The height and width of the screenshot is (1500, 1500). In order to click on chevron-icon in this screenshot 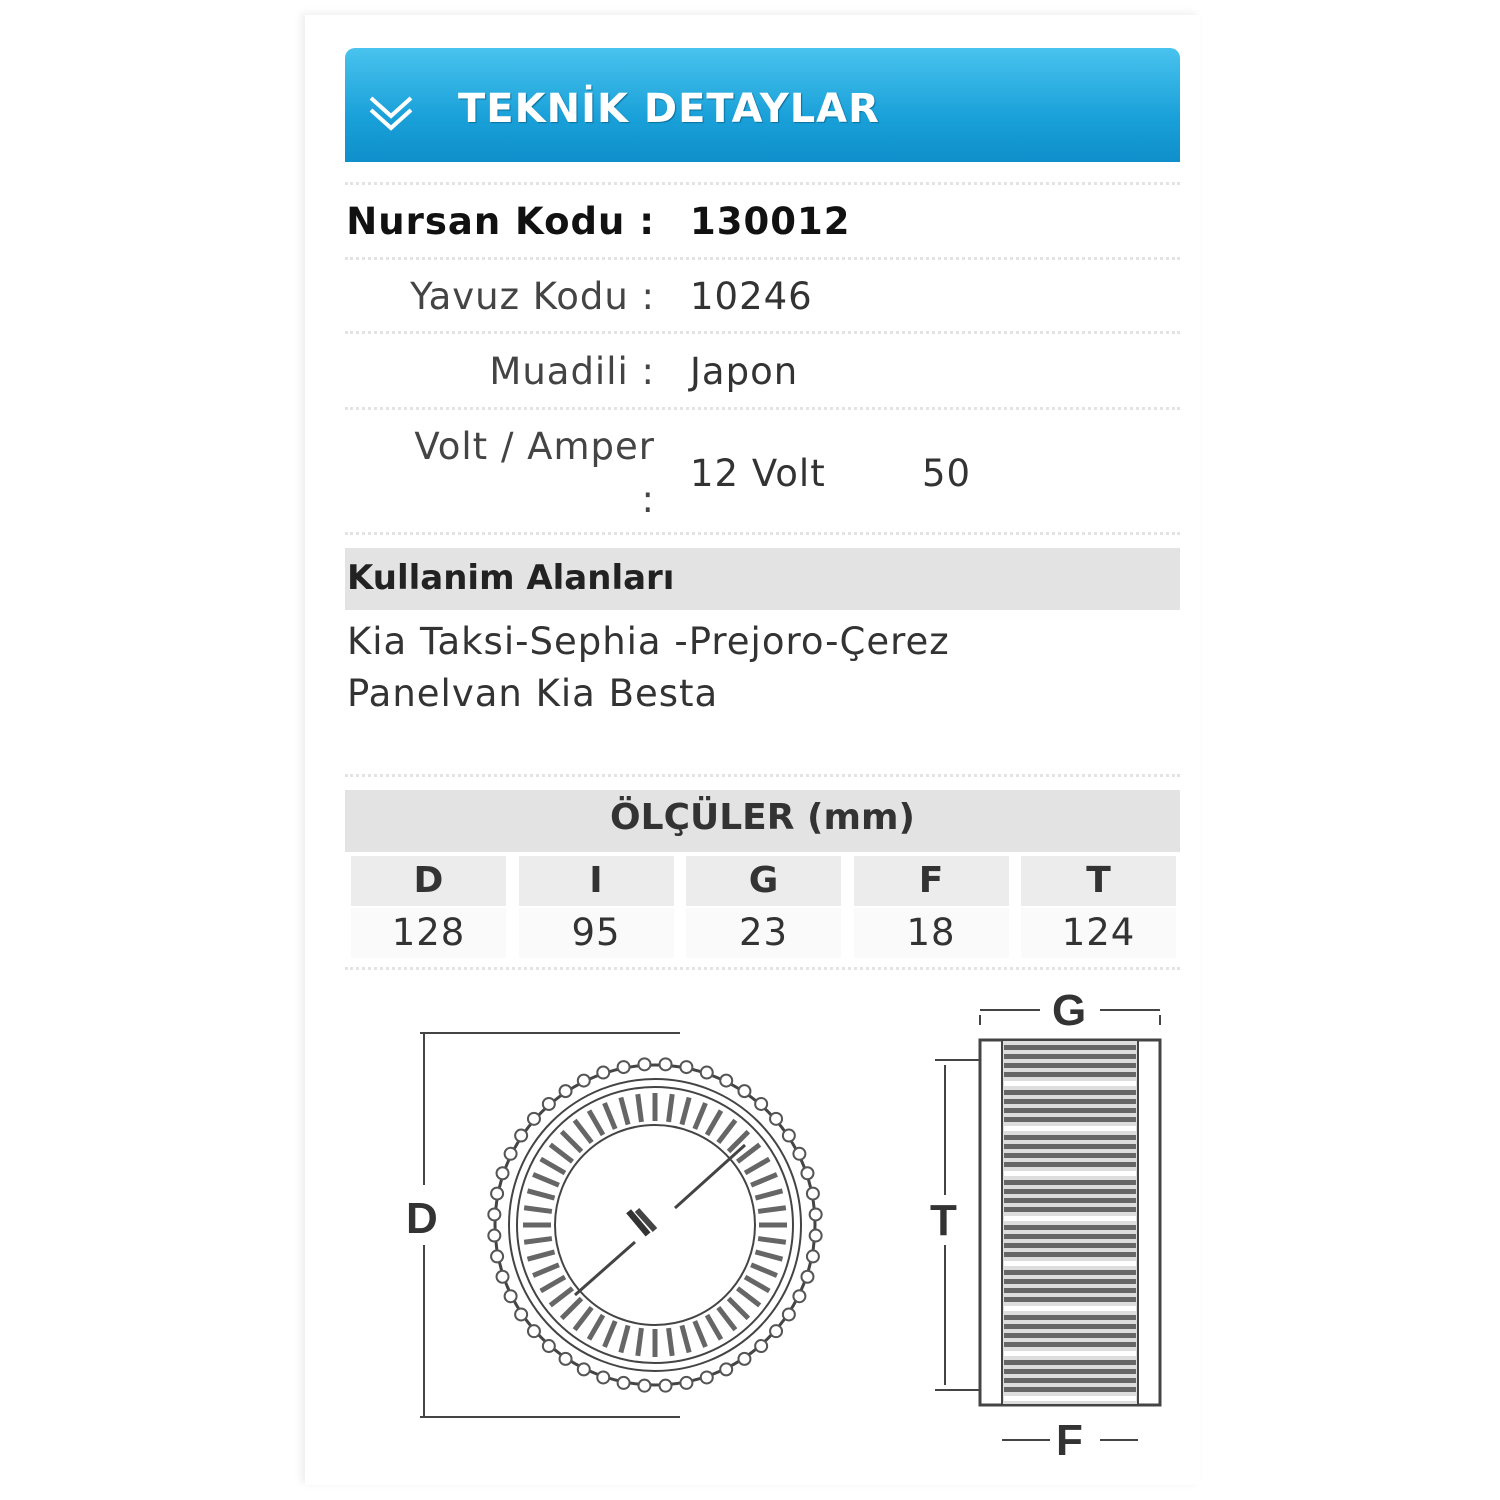, I will do `click(391, 113)`.